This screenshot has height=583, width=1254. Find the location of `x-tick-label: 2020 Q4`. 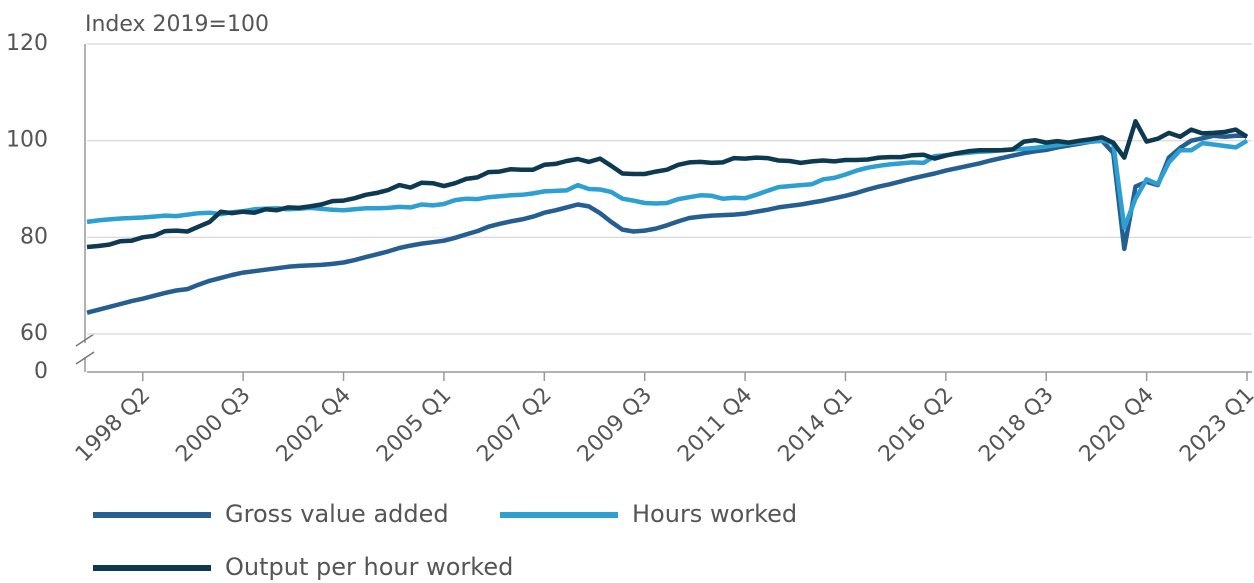

x-tick-label: 2020 Q4 is located at coordinates (1117, 425).